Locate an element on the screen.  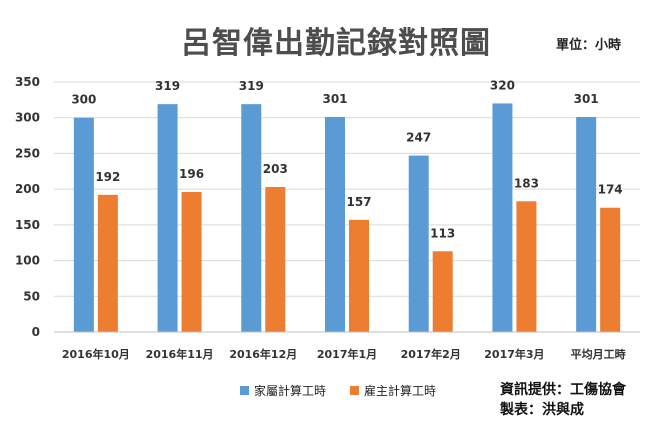
y-tick-label: 150 is located at coordinates (27, 225).